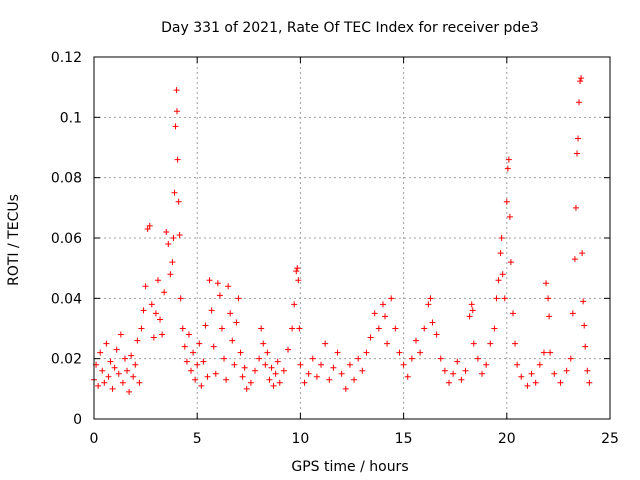 The image size is (640, 480). I want to click on y-tick-label: 0.1, so click(71, 118).